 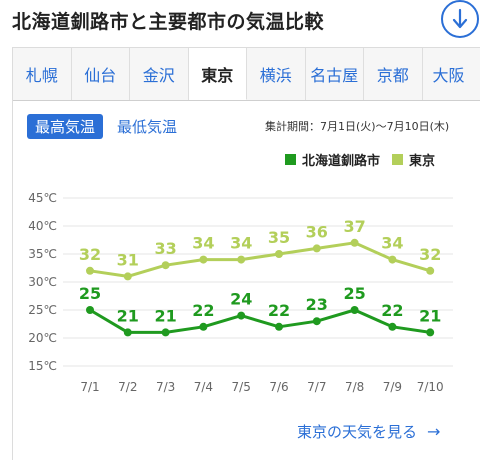 What do you see at coordinates (42, 366) in the screenshot?
I see `y-tick-label: 15℃` at bounding box center [42, 366].